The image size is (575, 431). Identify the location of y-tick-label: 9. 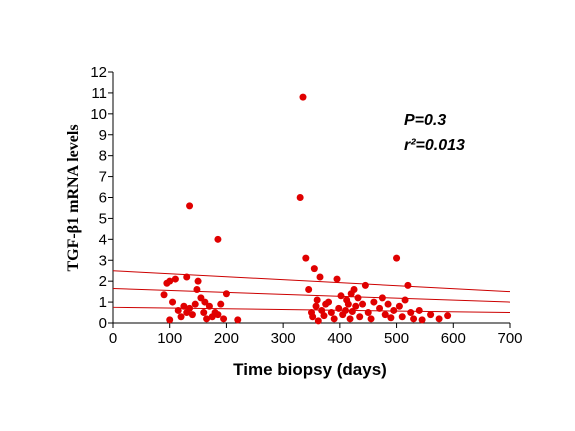
(103, 135).